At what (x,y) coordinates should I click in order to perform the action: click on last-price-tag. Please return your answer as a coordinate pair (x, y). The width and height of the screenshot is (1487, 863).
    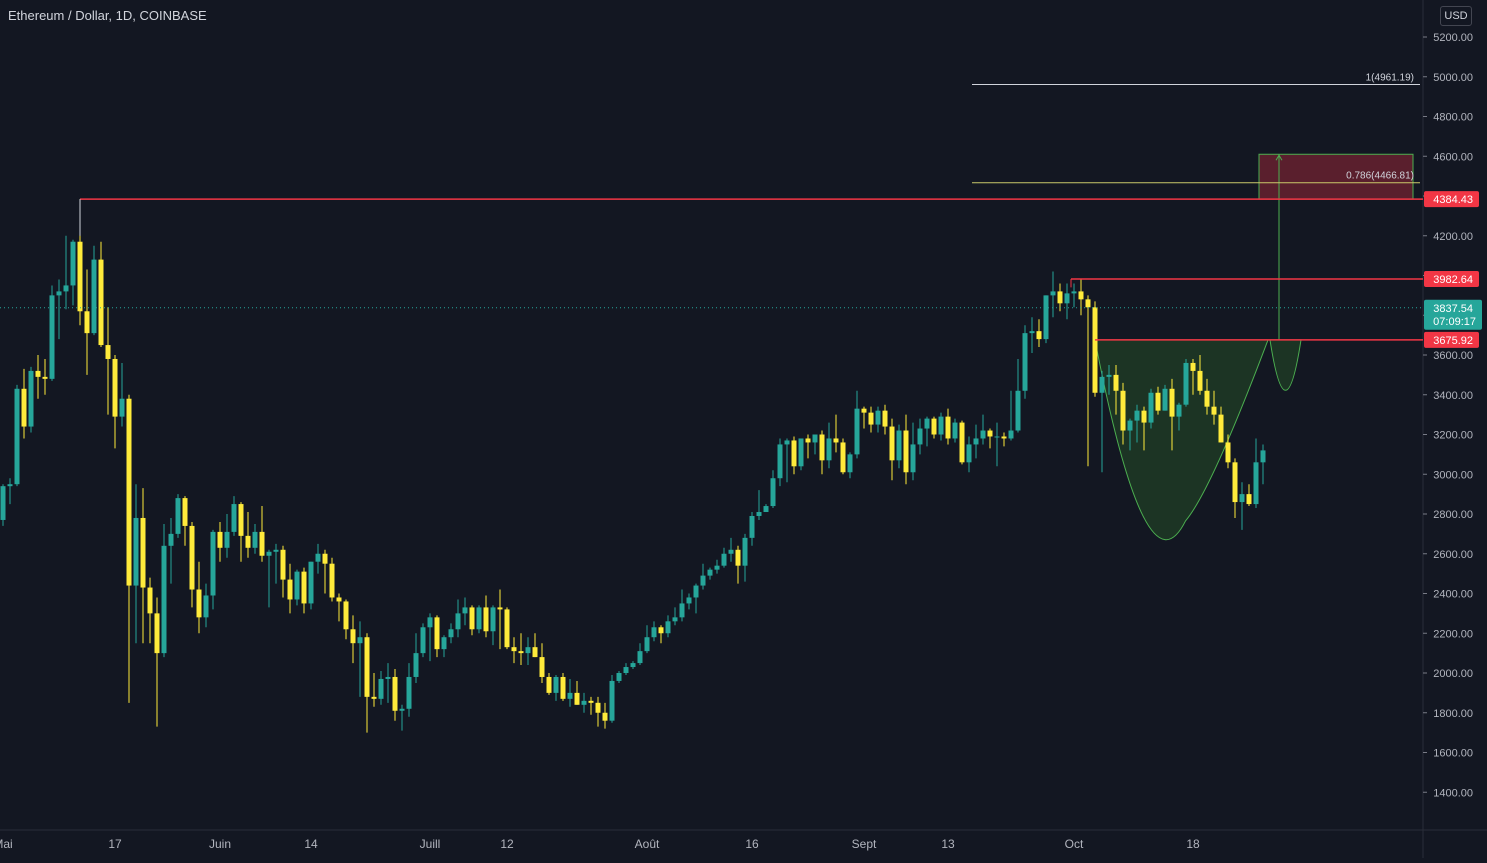
    Looking at the image, I should click on (1453, 314).